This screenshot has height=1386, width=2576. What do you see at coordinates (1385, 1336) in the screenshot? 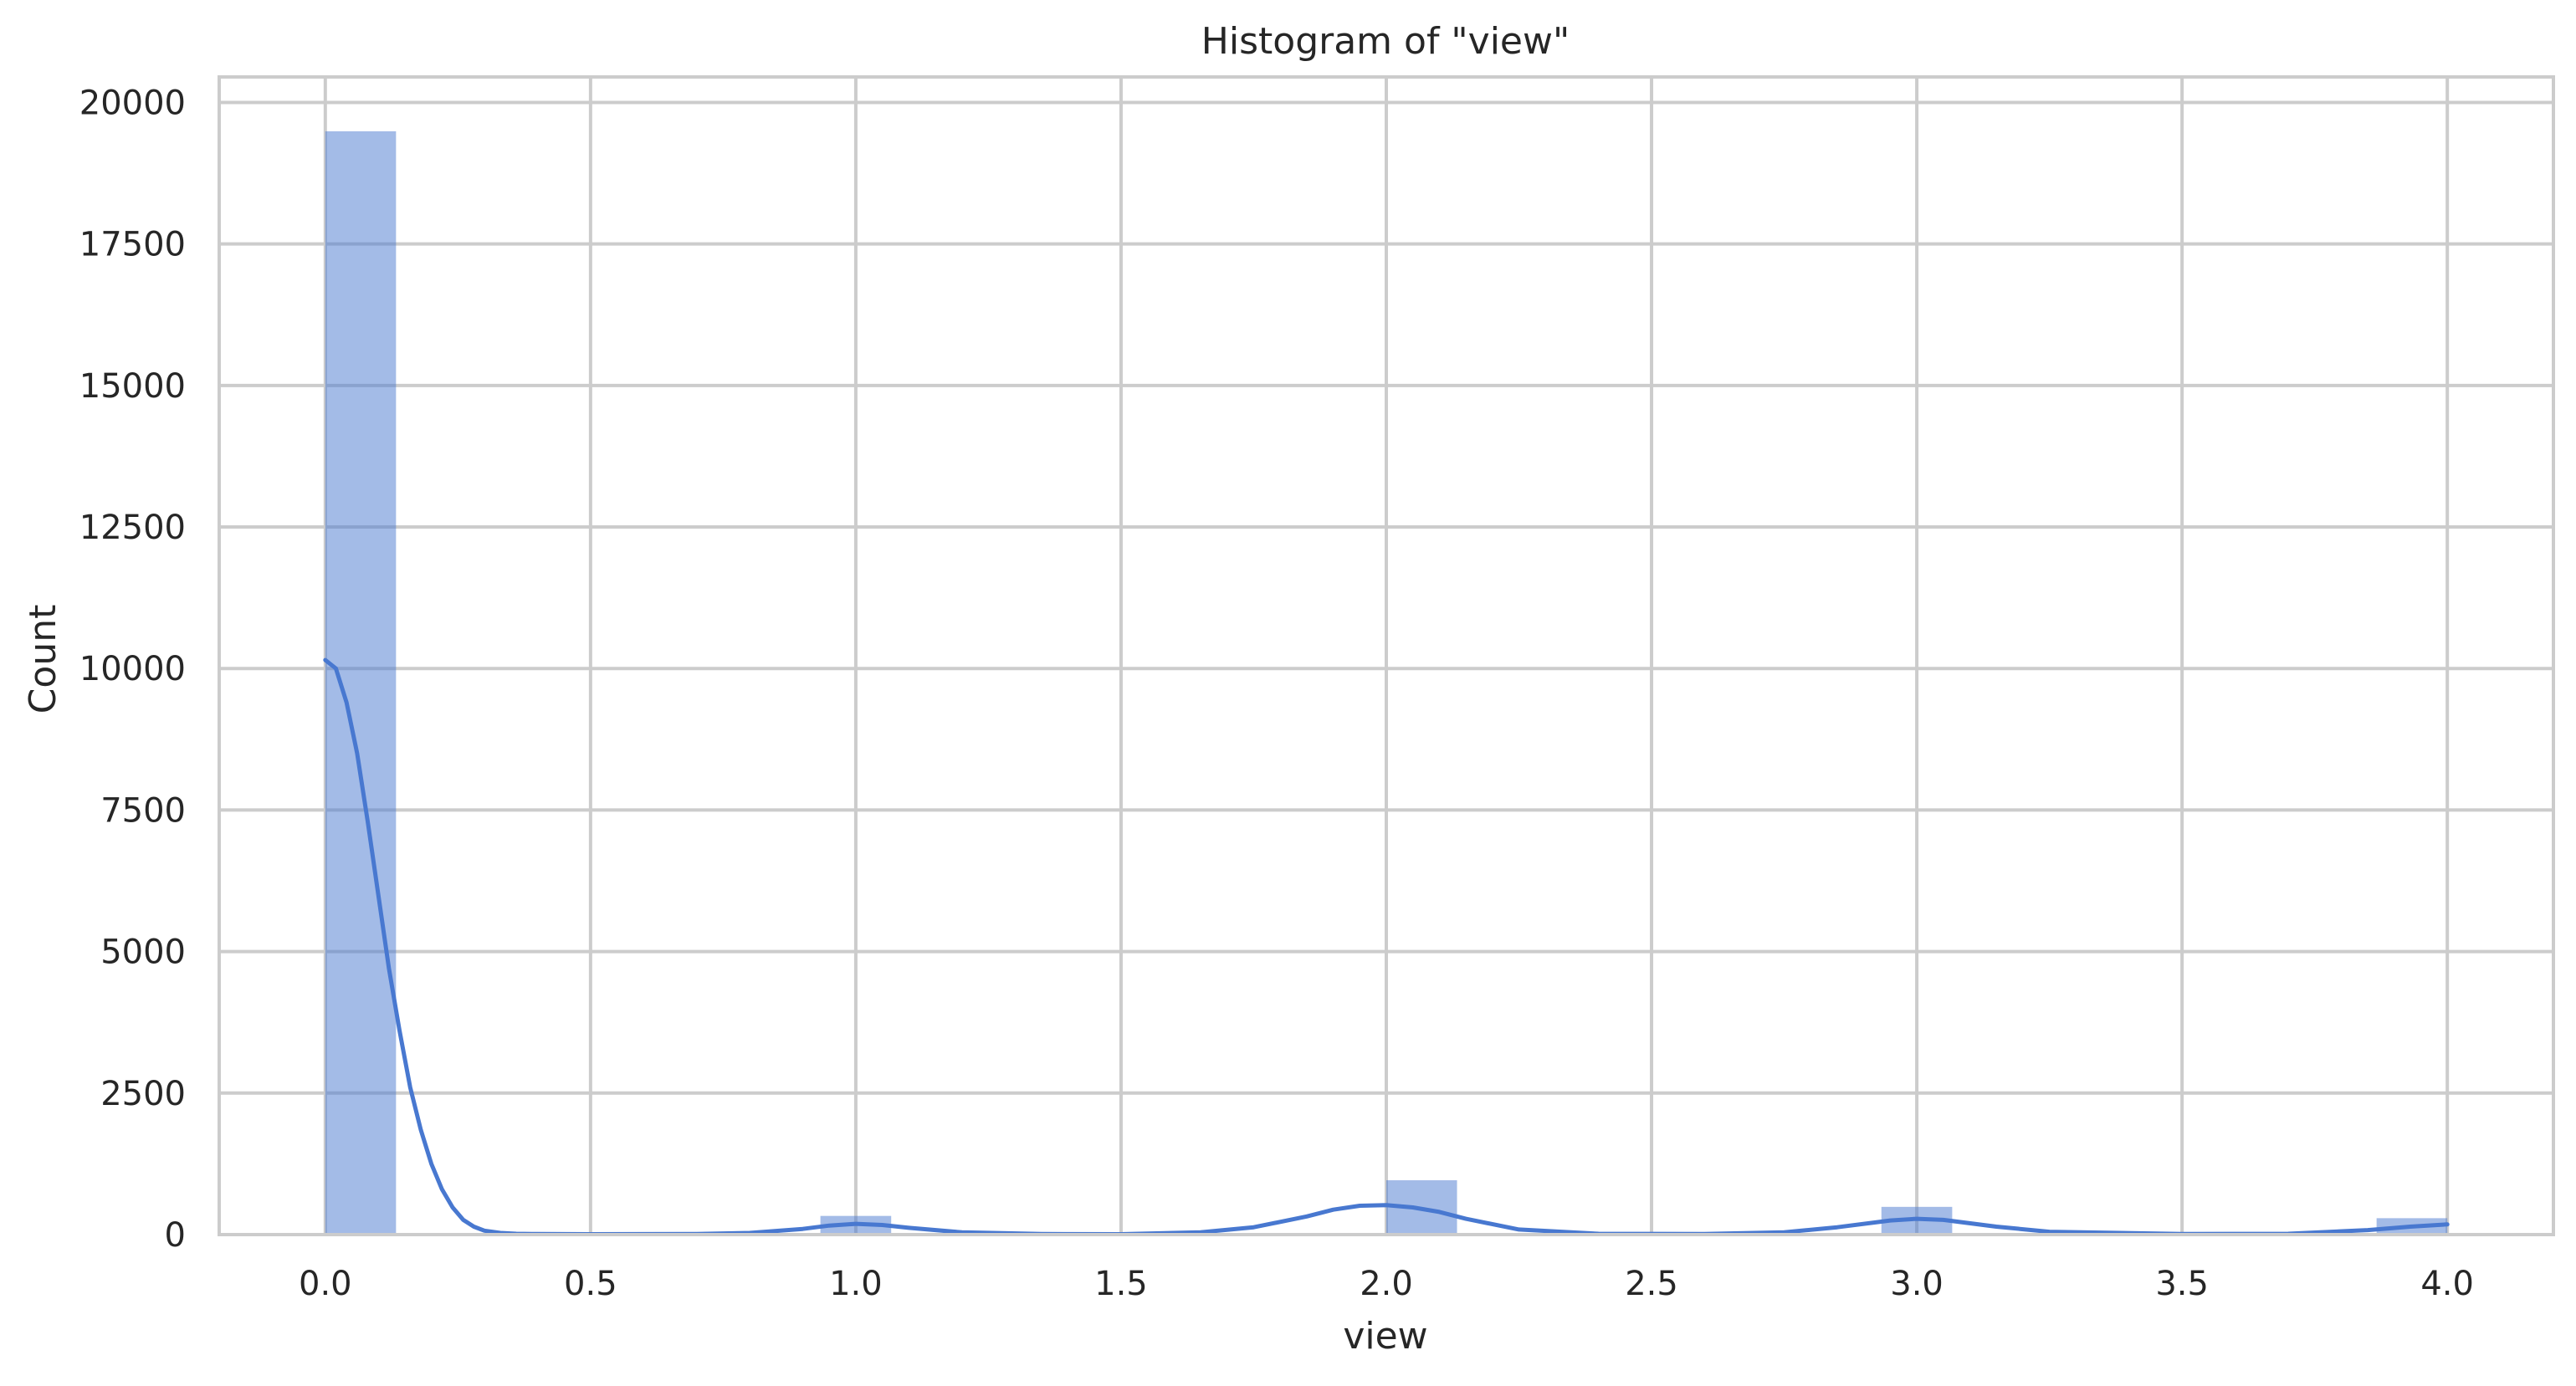
I see `x-axis-title: view` at bounding box center [1385, 1336].